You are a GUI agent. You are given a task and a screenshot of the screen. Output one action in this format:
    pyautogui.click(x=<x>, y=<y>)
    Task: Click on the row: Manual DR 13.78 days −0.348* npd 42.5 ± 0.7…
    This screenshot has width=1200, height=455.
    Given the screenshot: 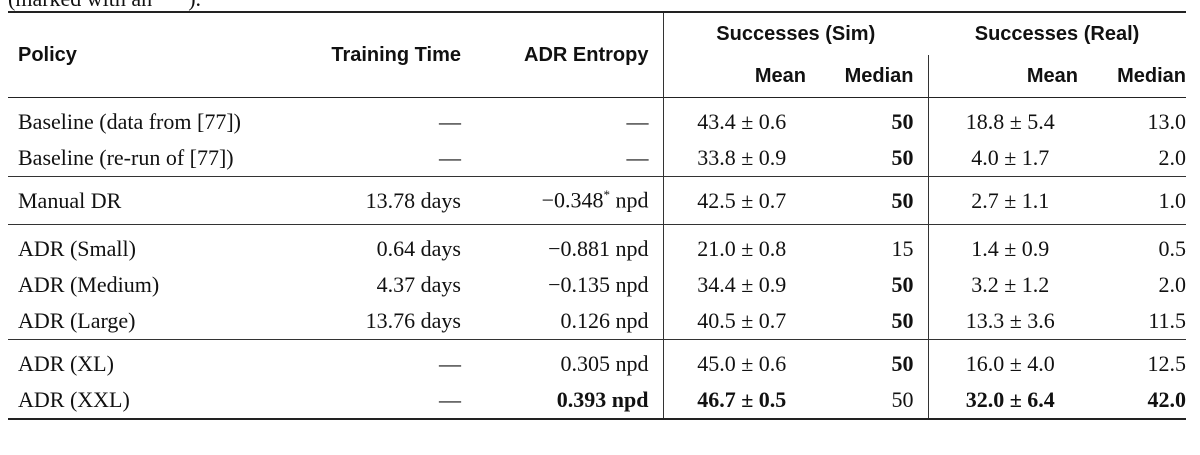 What is the action you would take?
    pyautogui.click(x=597, y=200)
    